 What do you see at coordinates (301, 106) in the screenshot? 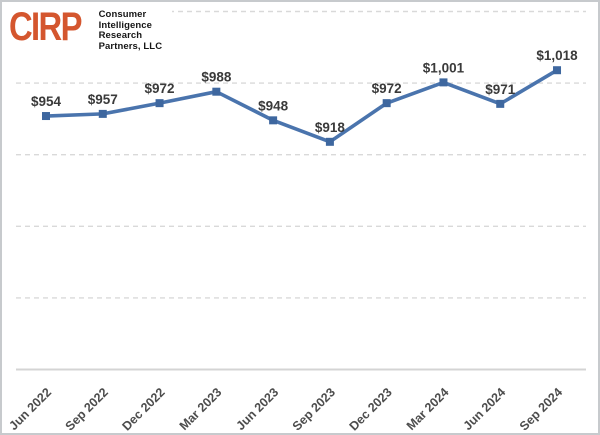
I see `series-line` at bounding box center [301, 106].